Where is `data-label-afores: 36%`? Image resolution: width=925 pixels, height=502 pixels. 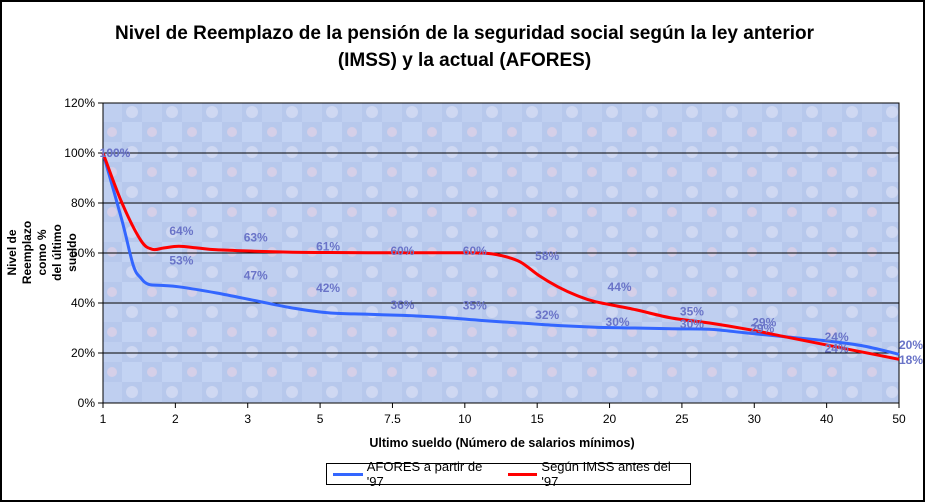
data-label-afores: 36% is located at coordinates (402, 305).